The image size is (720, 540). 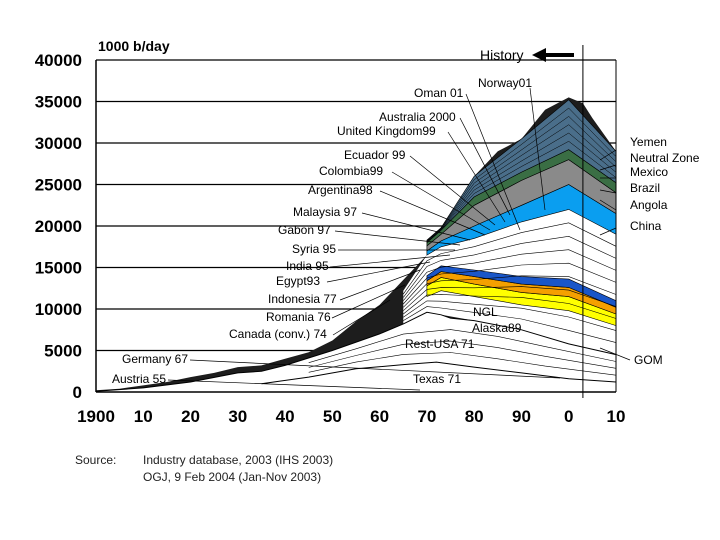 I want to click on y-tick-15000: 15000, so click(x=58, y=268).